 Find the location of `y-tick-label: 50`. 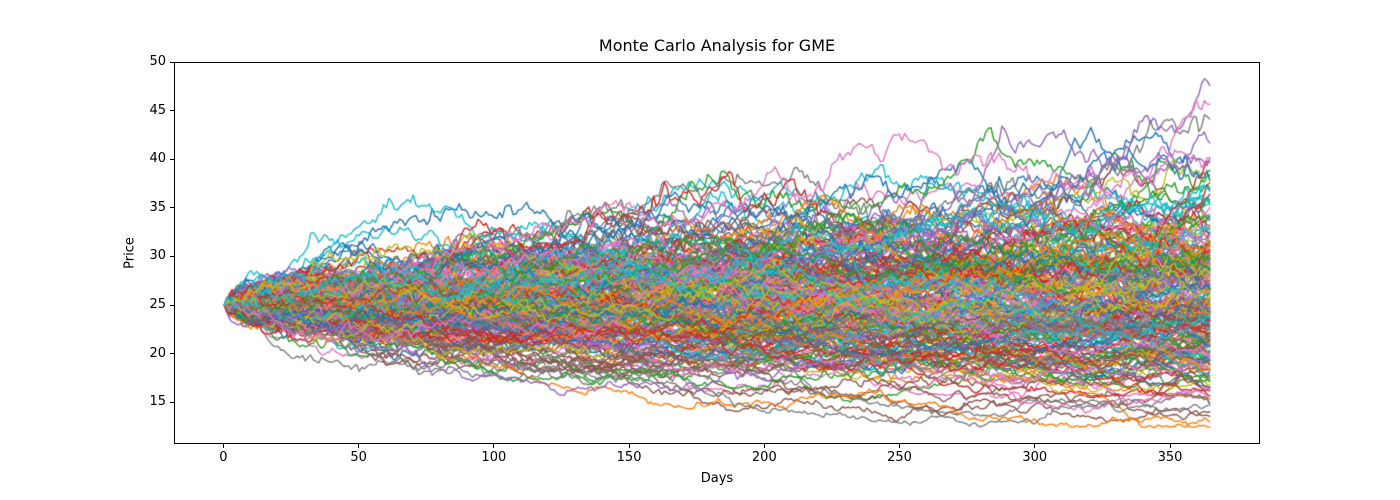

y-tick-label: 50 is located at coordinates (157, 61).